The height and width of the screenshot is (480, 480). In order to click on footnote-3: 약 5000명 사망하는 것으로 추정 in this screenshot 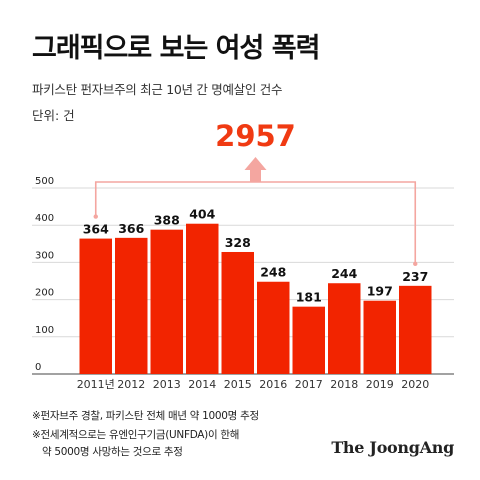, I will do `click(112, 452)`.